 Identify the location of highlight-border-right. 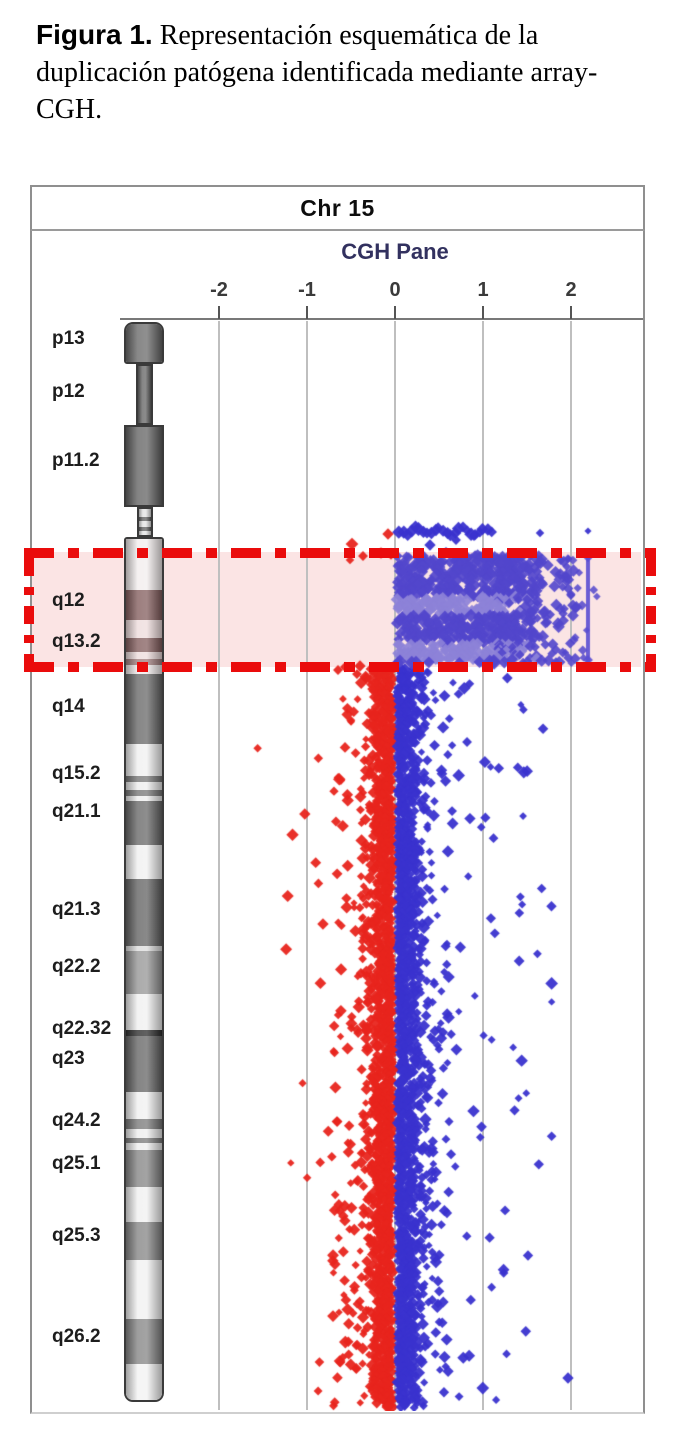
(651, 610).